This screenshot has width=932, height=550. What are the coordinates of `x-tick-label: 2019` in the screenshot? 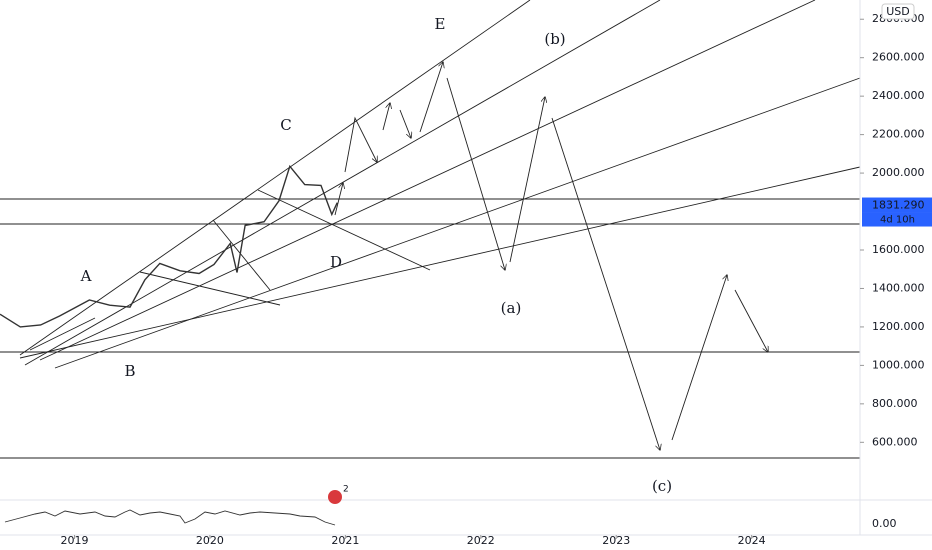 It's located at (74, 540).